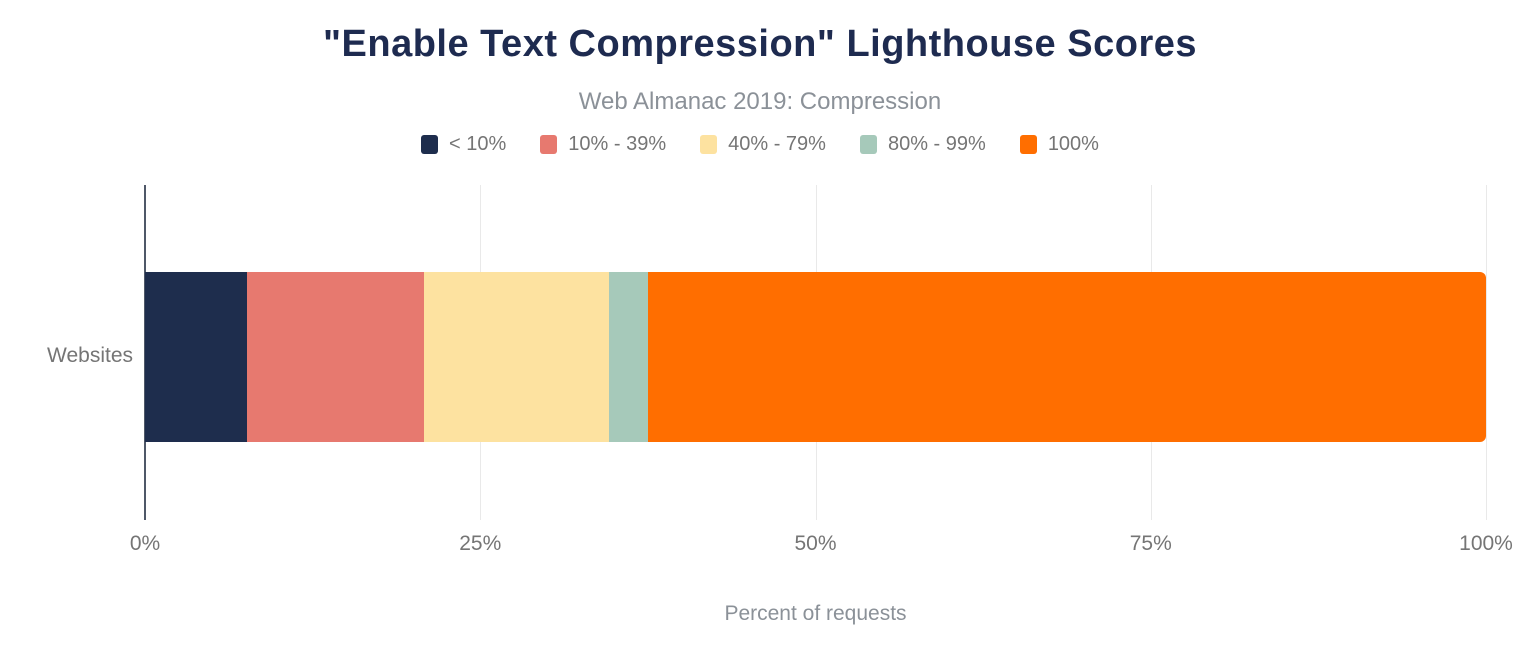  What do you see at coordinates (478, 143) in the screenshot?
I see `legend-label: < 10%` at bounding box center [478, 143].